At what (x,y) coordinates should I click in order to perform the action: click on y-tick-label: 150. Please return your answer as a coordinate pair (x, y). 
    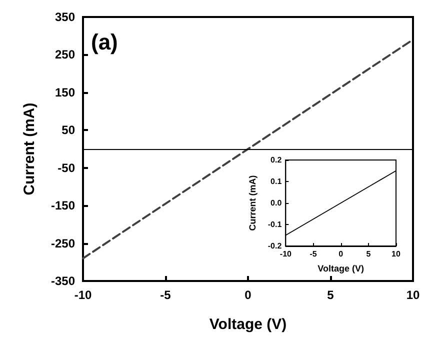
    Looking at the image, I should click on (65, 92).